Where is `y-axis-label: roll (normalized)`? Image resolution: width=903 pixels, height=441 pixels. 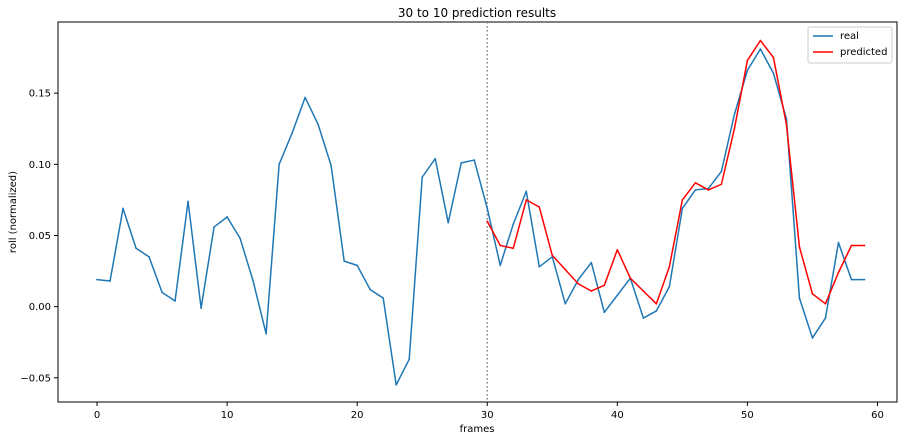
y-axis-label: roll (normalized) is located at coordinates (13, 212).